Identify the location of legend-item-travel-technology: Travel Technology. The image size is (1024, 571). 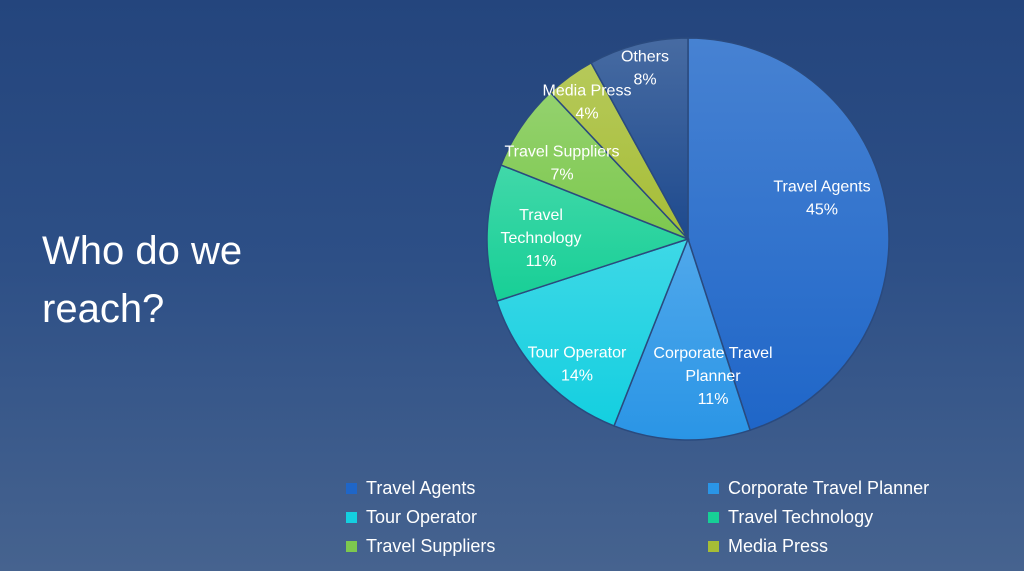
(790, 517).